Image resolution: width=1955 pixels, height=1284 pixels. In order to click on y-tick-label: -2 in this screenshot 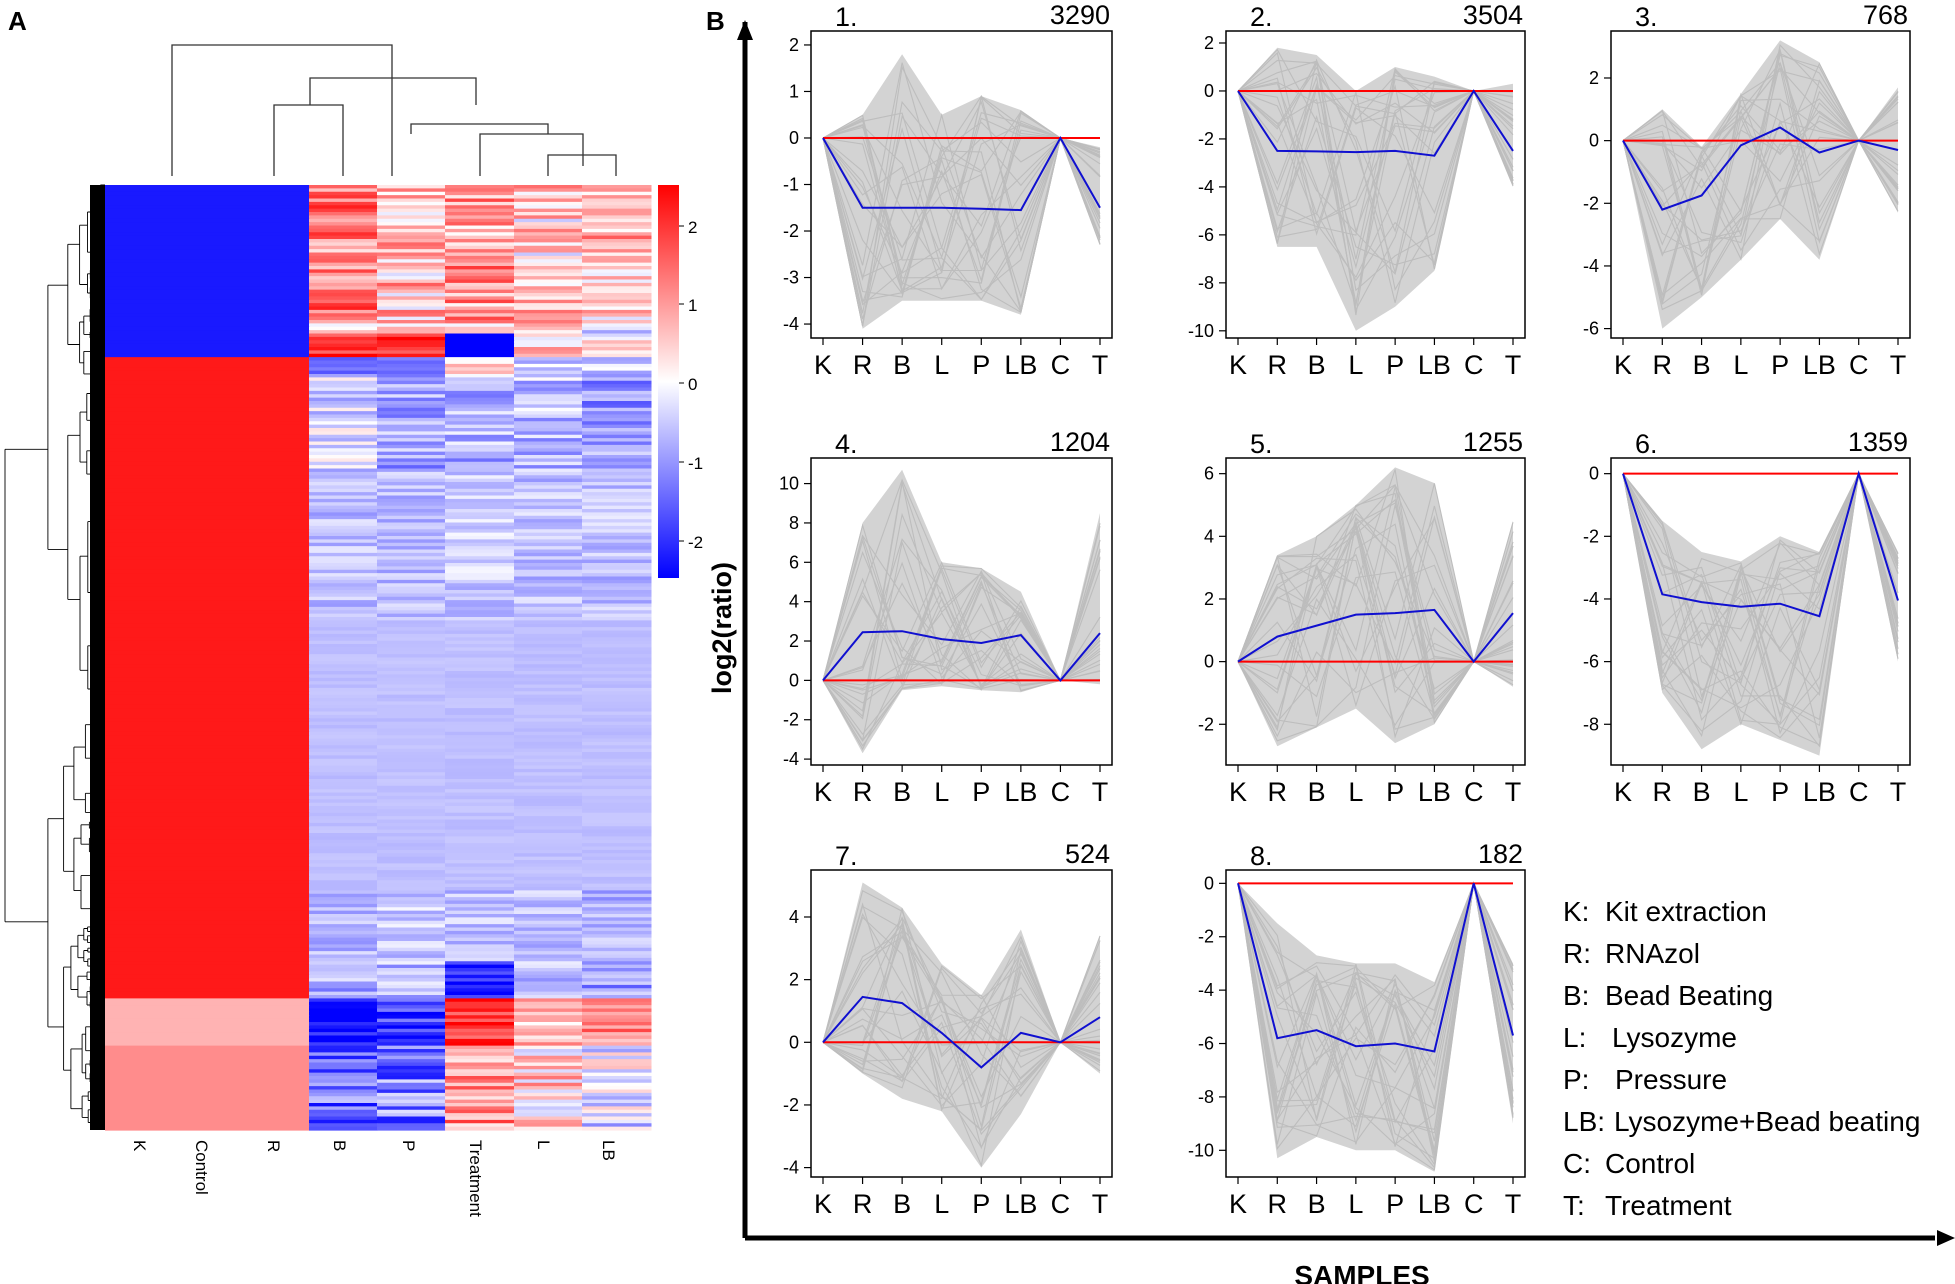, I will do `click(1206, 724)`.